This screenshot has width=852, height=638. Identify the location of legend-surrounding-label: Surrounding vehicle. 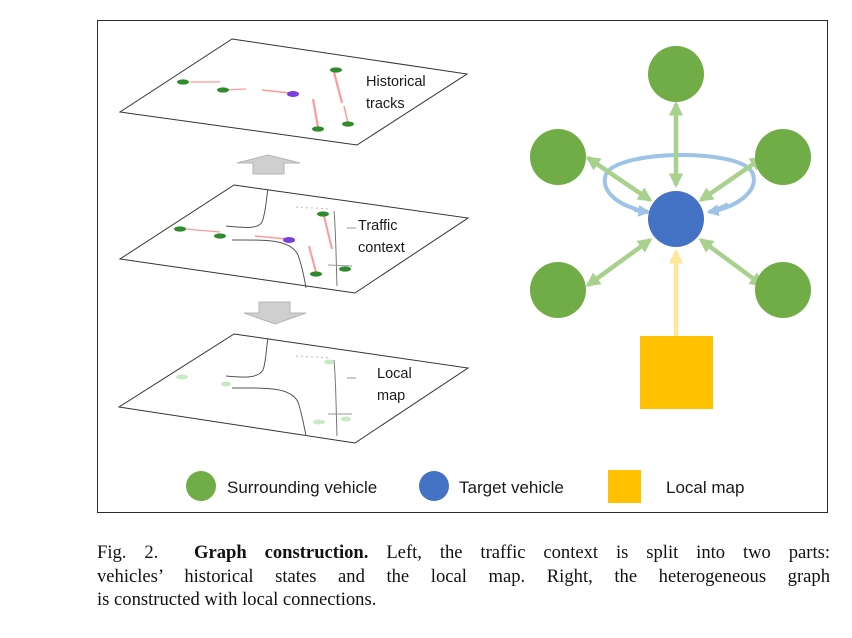
(302, 487).